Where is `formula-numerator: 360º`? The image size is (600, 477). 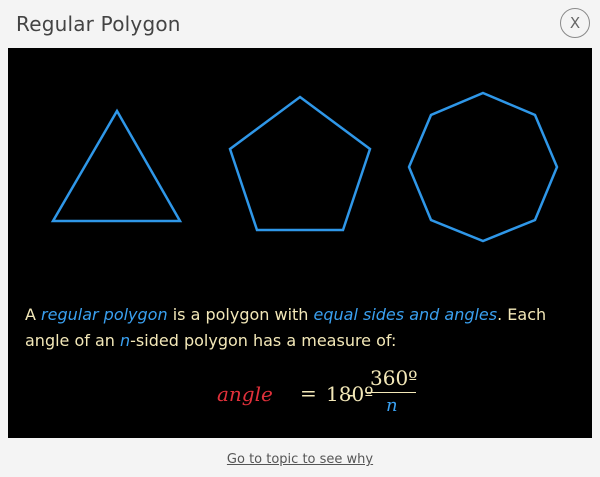 formula-numerator: 360º is located at coordinates (394, 378).